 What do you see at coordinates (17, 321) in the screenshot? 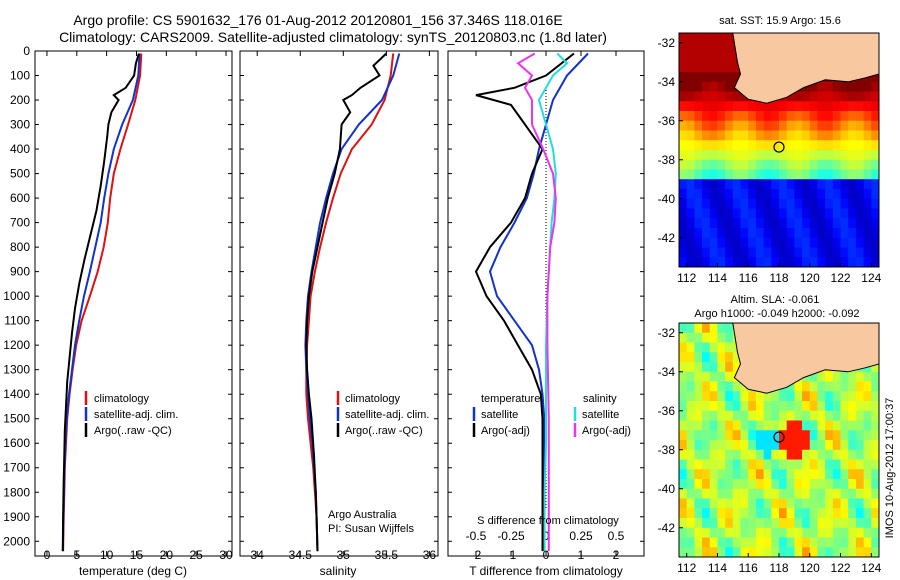
I see `depth-tick-label: 1100` at bounding box center [17, 321].